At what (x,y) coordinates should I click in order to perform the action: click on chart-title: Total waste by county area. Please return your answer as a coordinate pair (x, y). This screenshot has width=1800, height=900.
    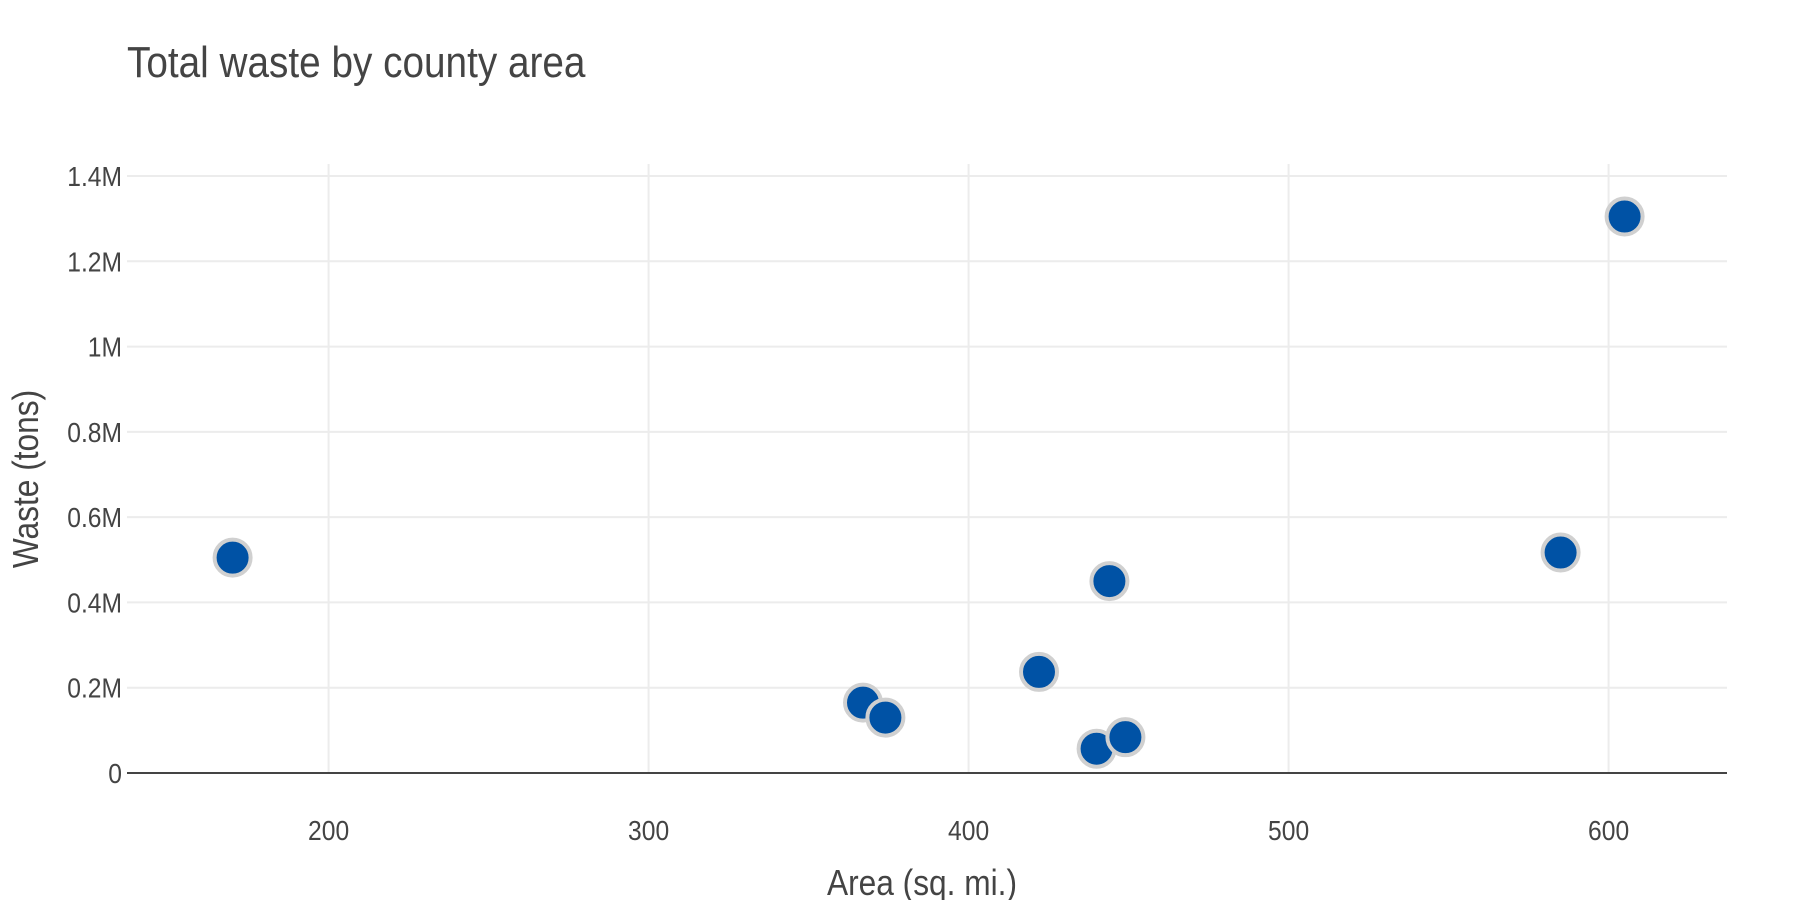
    Looking at the image, I should click on (356, 62).